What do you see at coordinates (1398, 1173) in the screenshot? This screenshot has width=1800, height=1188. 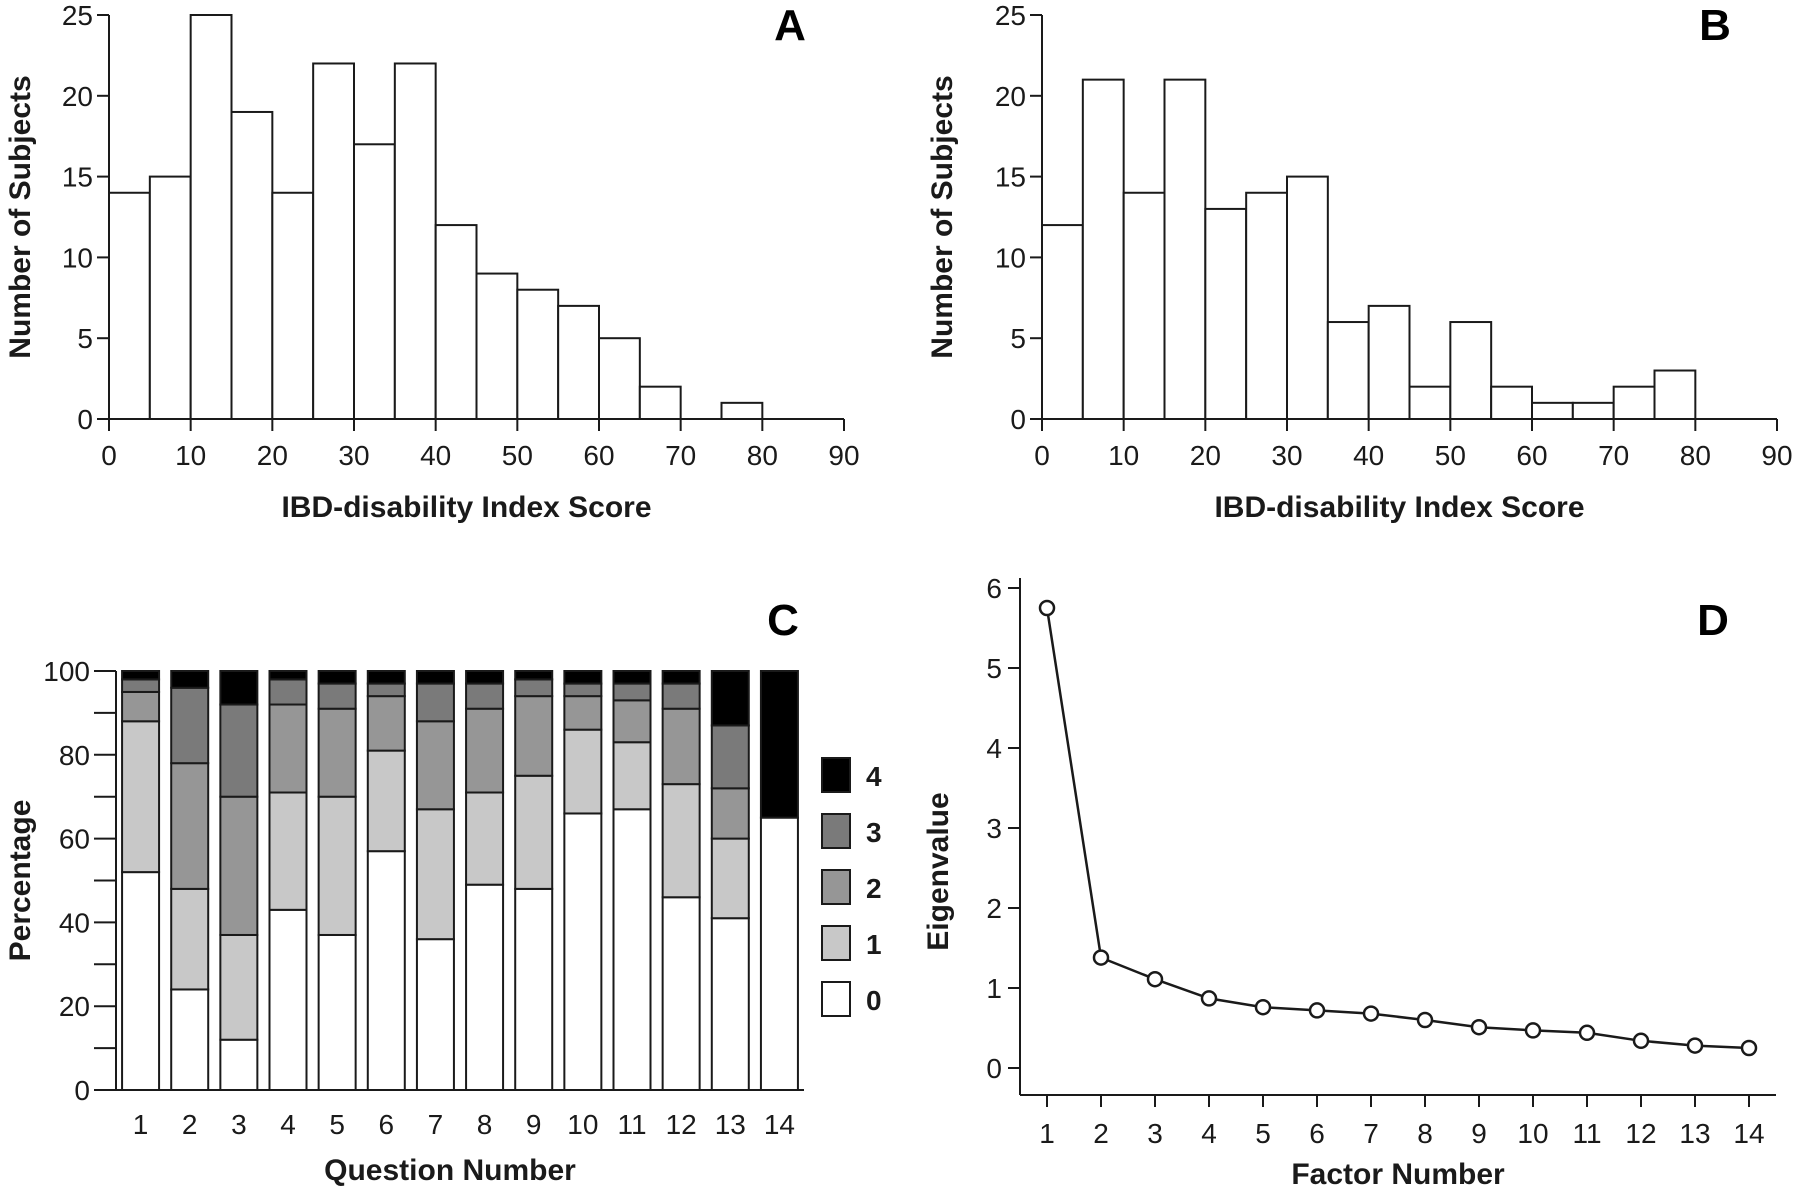 I see `x-axis-label: Factor Number` at bounding box center [1398, 1173].